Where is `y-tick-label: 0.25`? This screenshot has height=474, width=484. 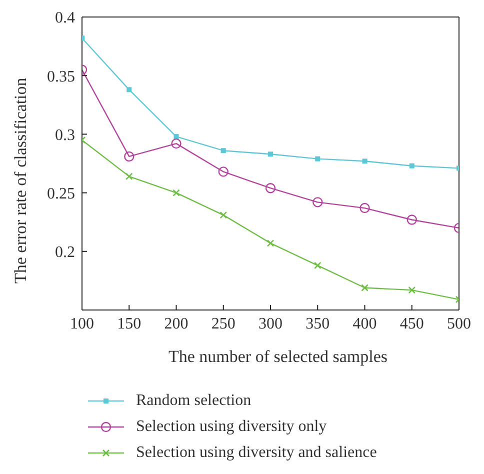
y-tick-label: 0.25 is located at coordinates (61, 193).